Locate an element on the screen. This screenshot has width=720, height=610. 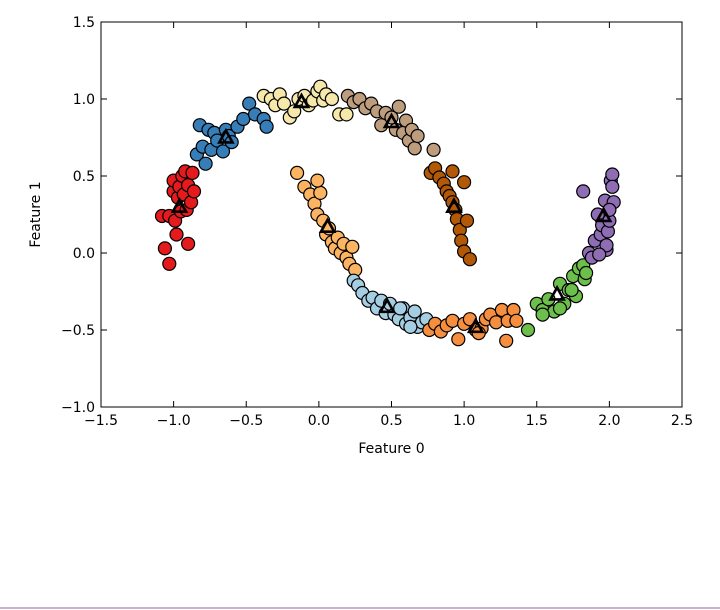
y-tick-label: −0.5 is located at coordinates (78, 331).